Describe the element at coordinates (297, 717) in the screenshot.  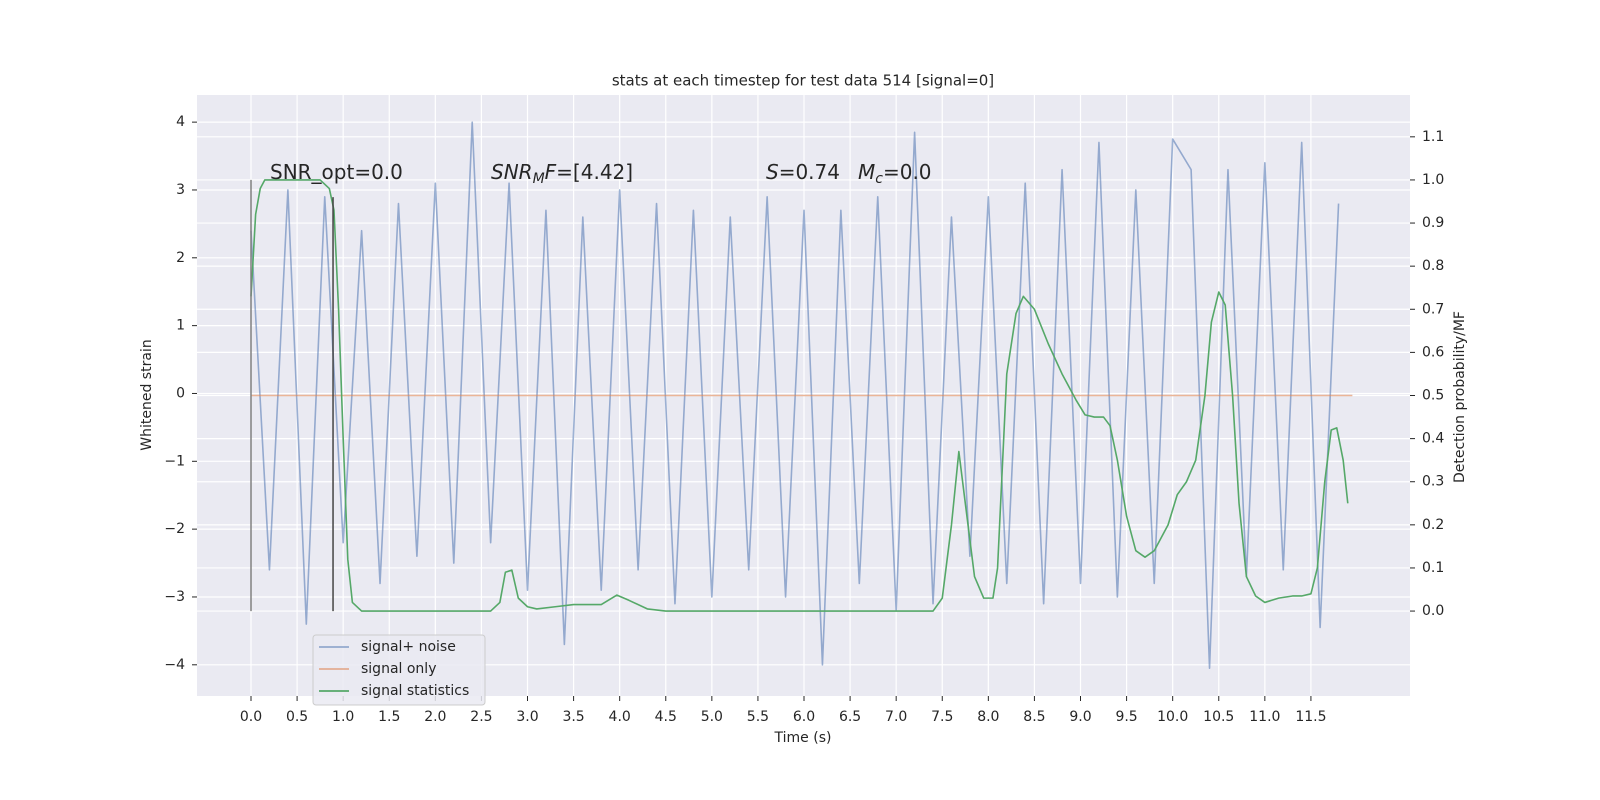
I see `x-tick-label: 0.5` at that location.